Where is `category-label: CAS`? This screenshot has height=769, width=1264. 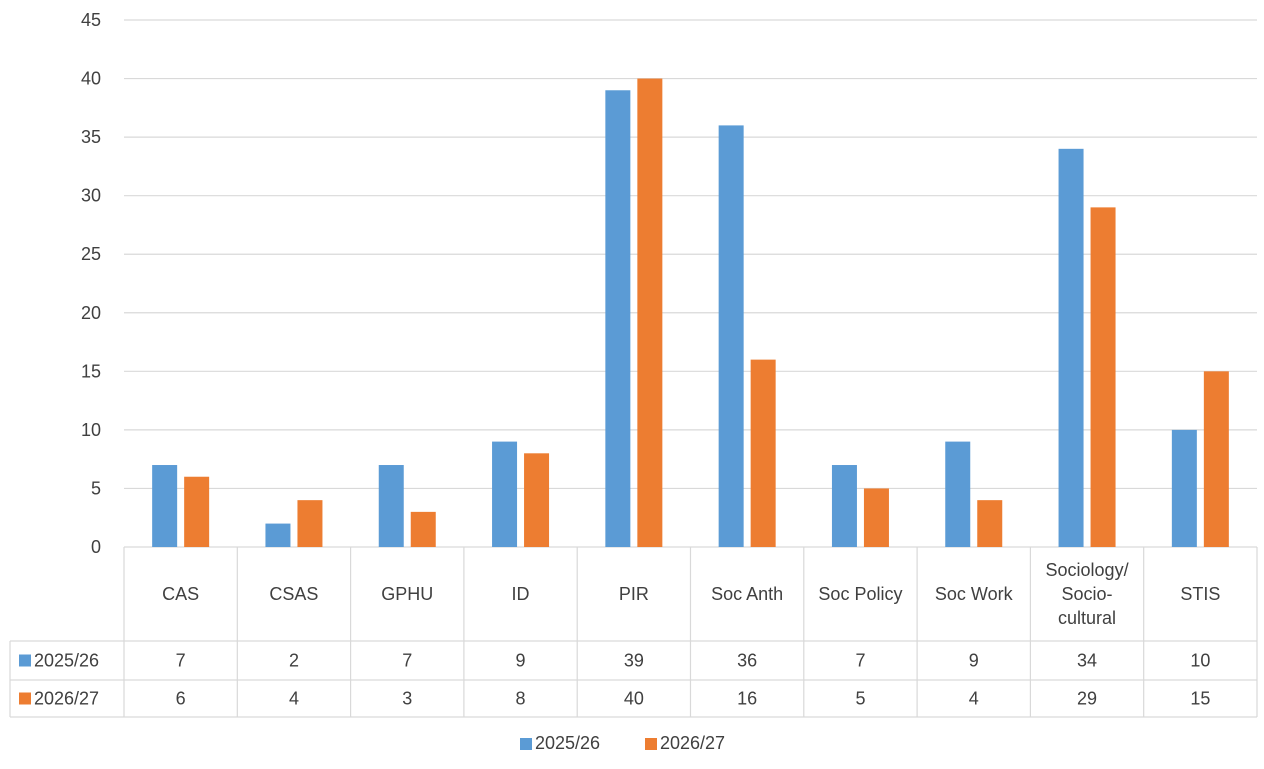
category-label: CAS is located at coordinates (180, 594).